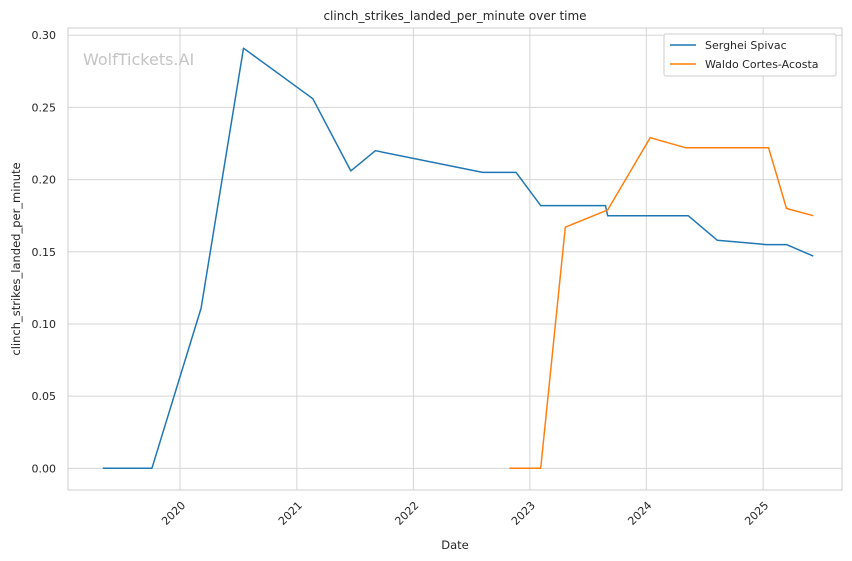 The width and height of the screenshot is (852, 561). I want to click on y-tick-label: 0.25, so click(44, 107).